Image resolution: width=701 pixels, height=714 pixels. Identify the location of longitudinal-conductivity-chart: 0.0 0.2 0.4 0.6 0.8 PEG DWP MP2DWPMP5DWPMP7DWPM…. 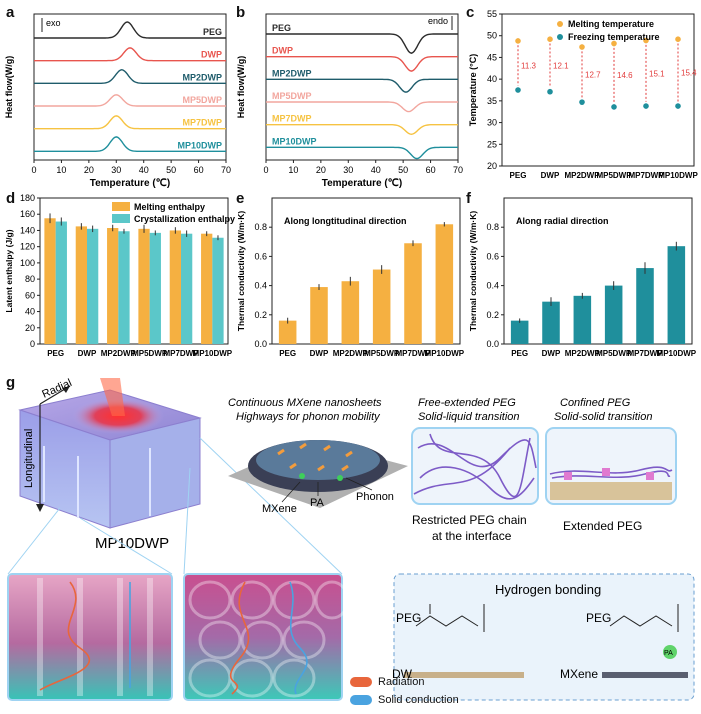
(350, 277).